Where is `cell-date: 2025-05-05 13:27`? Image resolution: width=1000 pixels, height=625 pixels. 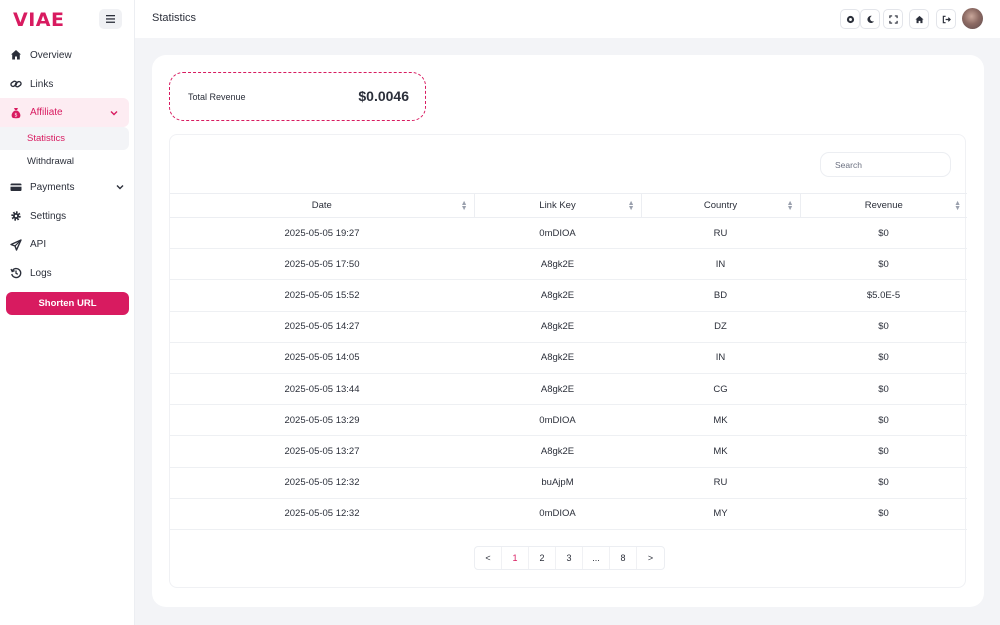
cell-date: 2025-05-05 13:27 is located at coordinates (322, 451).